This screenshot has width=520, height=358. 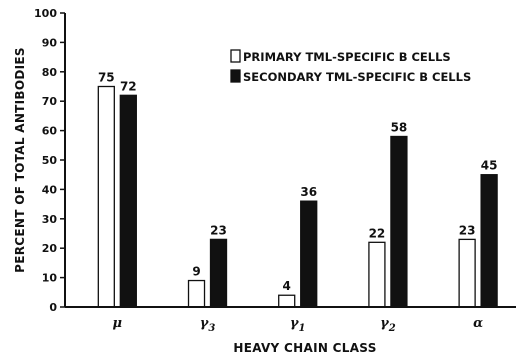 What do you see at coordinates (20, 160) in the screenshot?
I see `y-axis-title: PERCENT OF TOTAL ANTIBODIES` at bounding box center [20, 160].